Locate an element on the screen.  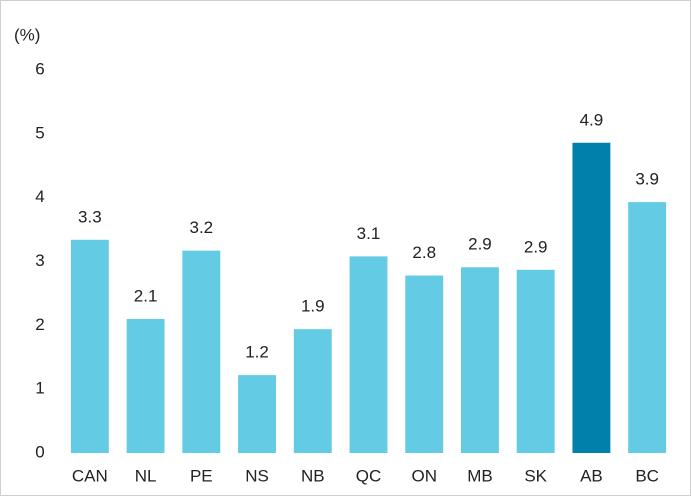
data-label: 3.9 is located at coordinates (647, 179).